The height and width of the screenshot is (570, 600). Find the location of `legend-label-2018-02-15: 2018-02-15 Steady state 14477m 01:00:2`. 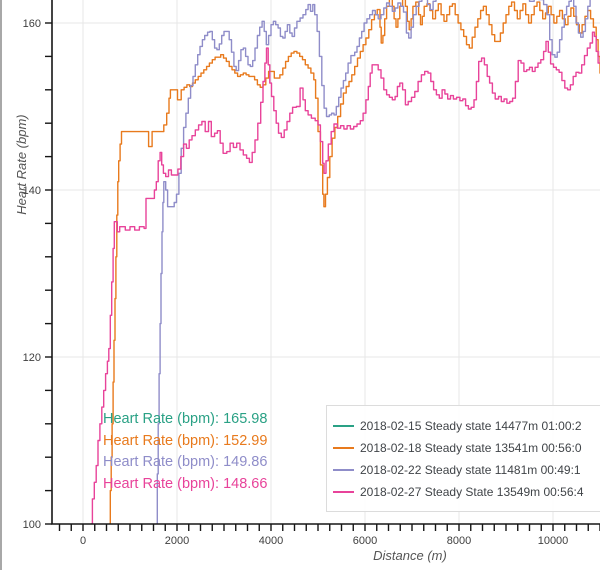

legend-label-2018-02-15: 2018-02-15 Steady state 14477m 01:00:2 is located at coordinates (471, 426).